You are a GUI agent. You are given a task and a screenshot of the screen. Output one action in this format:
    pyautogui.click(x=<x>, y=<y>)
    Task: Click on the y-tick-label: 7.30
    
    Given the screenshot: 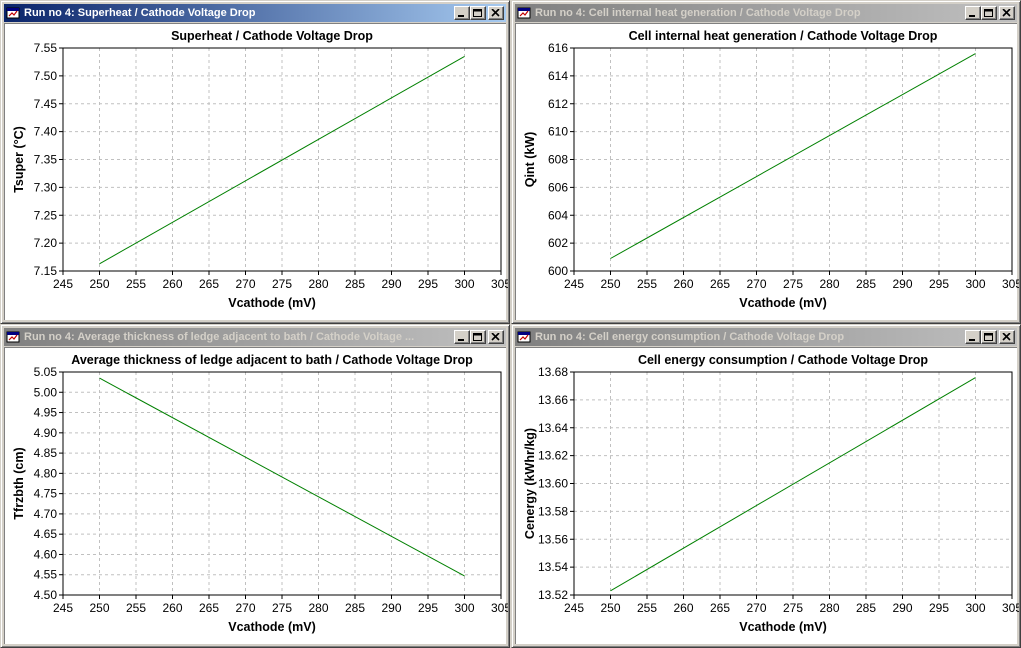 What is the action you would take?
    pyautogui.click(x=46, y=187)
    